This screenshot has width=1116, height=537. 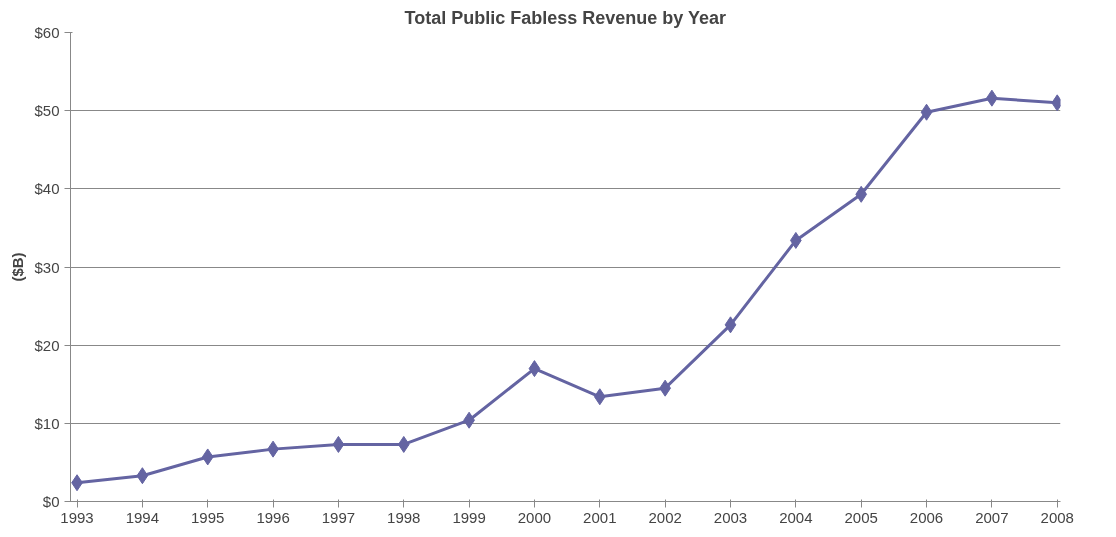 What do you see at coordinates (47, 345) in the screenshot?
I see `y-tick-label: $20` at bounding box center [47, 345].